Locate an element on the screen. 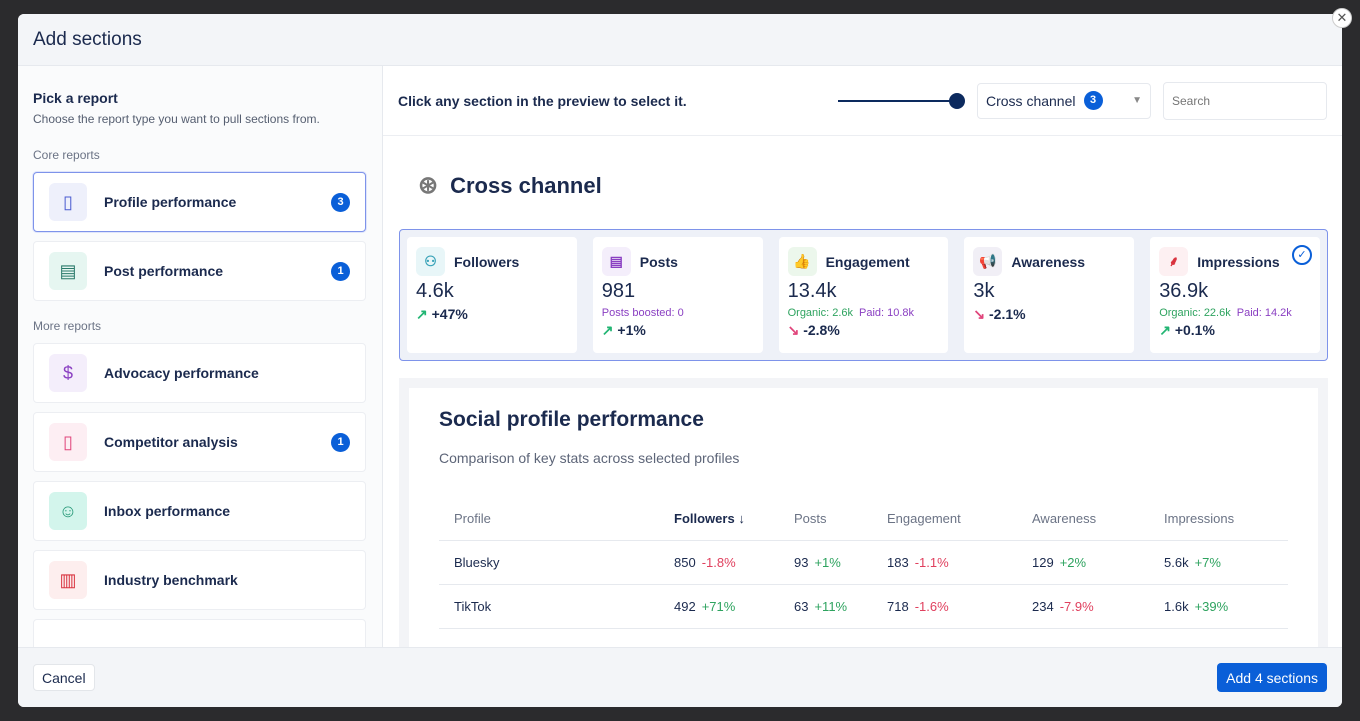 This screenshot has width=1360, height=721. report-label: Inbox performance is located at coordinates (167, 511).